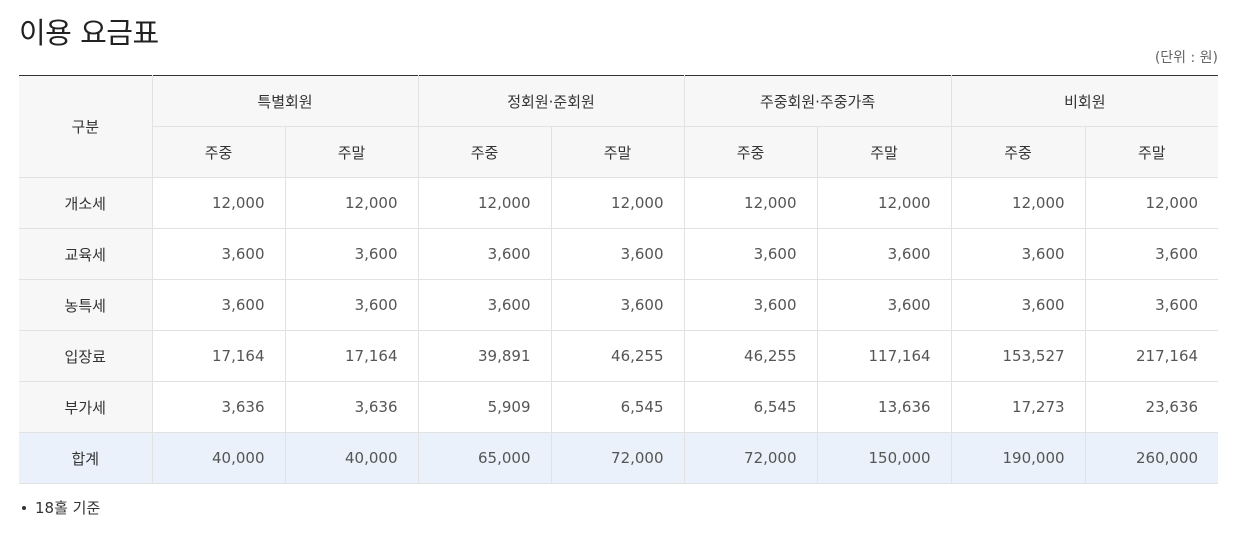  What do you see at coordinates (485, 356) in the screenshot?
I see `fee-cell: 39,891` at bounding box center [485, 356].